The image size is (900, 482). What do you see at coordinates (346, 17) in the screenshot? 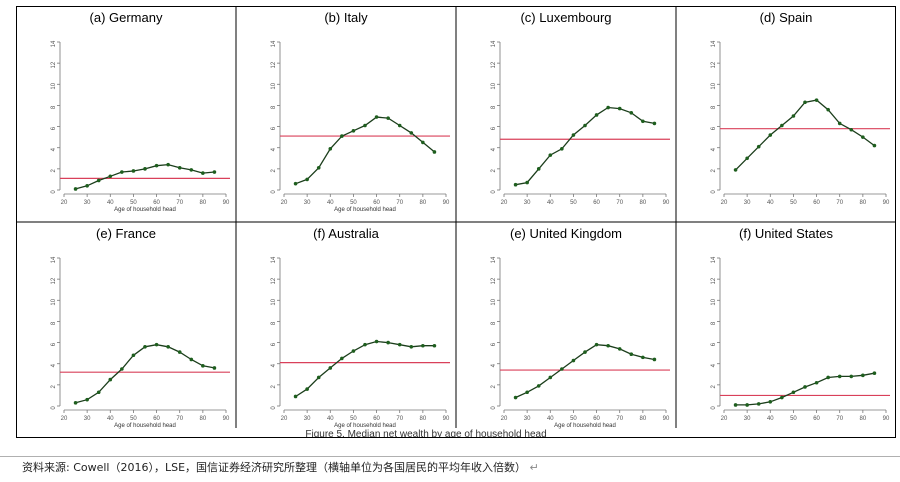
I see `panel-title: (b) Italy` at bounding box center [346, 17].